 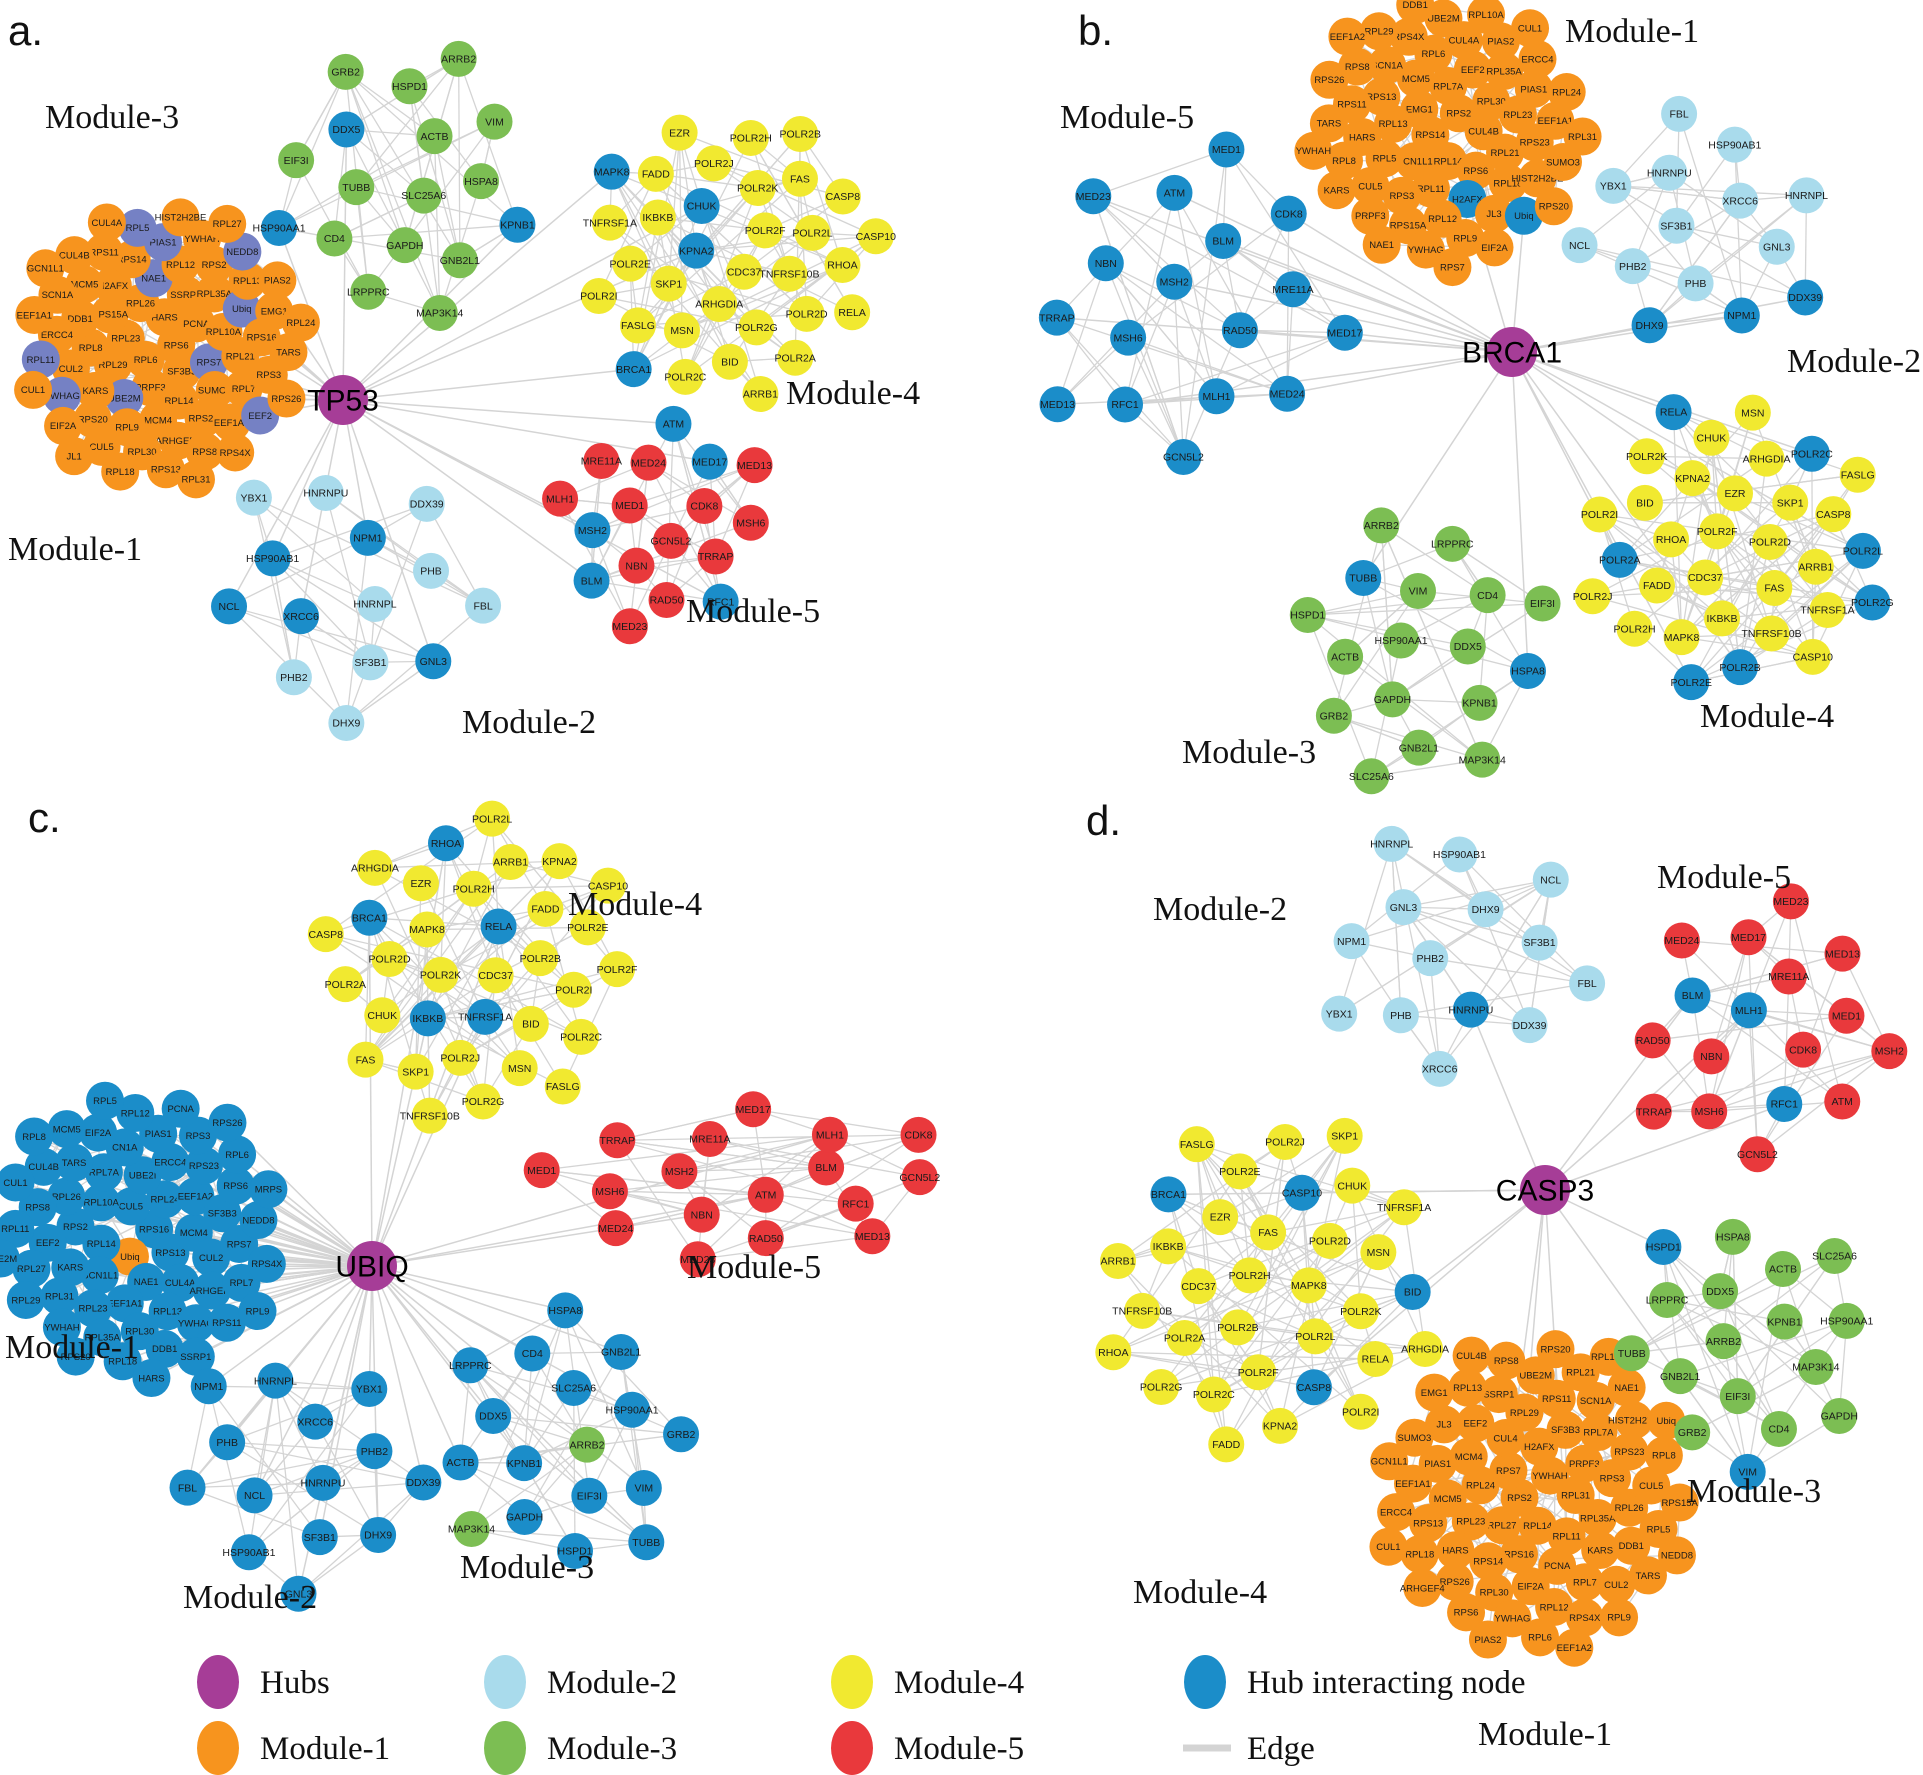 I want to click on node-RPL24: RPL24, so click(x=300, y=322).